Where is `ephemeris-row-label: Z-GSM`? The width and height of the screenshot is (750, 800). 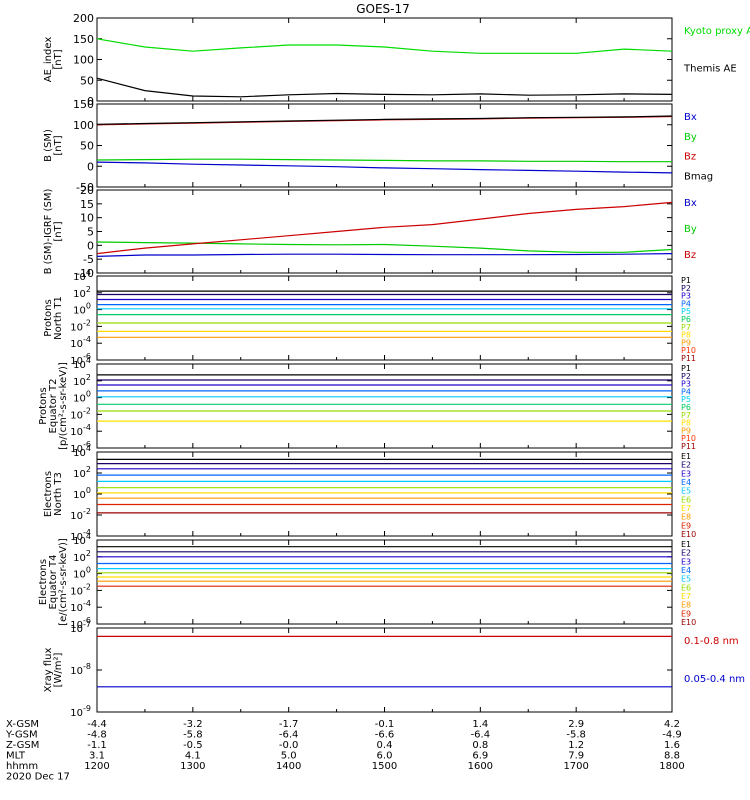
ephemeris-row-label: Z-GSM is located at coordinates (22, 745).